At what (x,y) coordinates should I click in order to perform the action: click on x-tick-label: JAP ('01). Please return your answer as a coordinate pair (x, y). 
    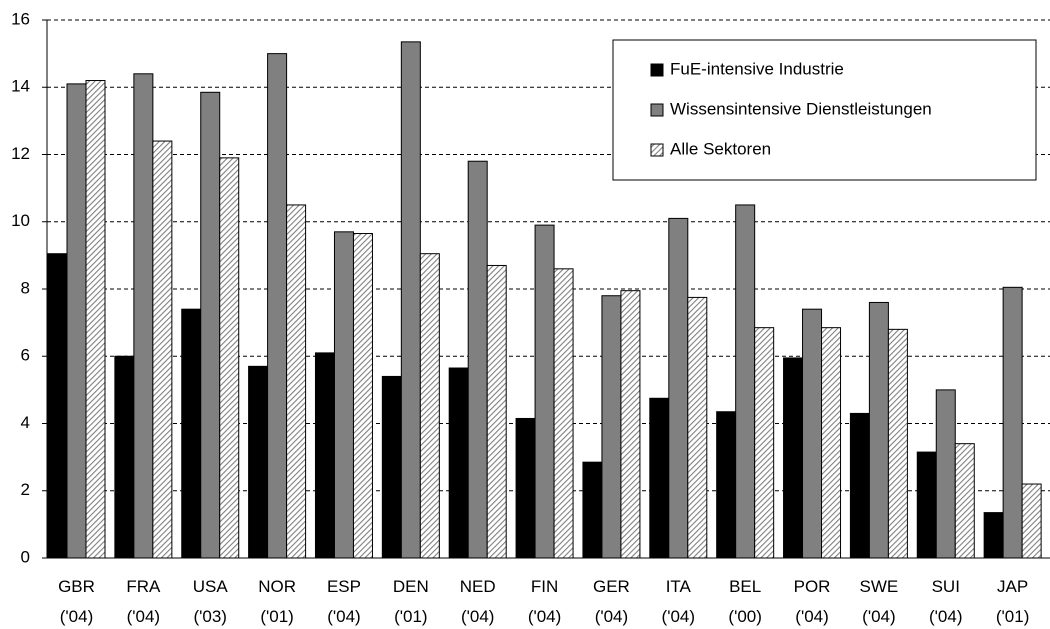
    Looking at the image, I should click on (1012, 601).